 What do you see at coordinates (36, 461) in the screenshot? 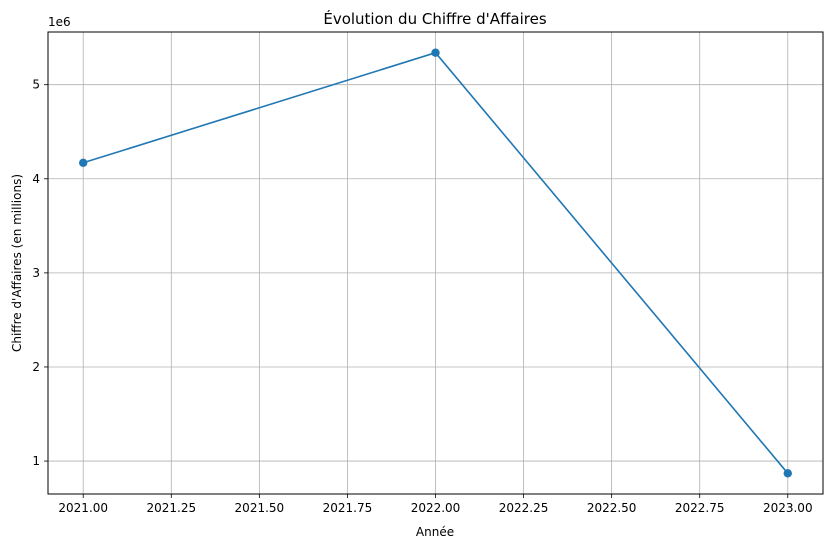
I see `y-tick-label: 1` at bounding box center [36, 461].